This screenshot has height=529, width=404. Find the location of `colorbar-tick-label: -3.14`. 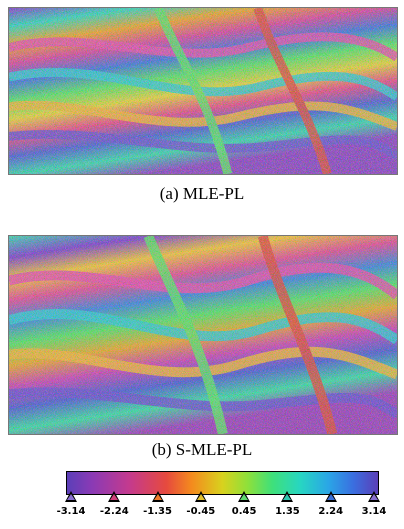

colorbar-tick-label: -3.14 is located at coordinates (71, 511).